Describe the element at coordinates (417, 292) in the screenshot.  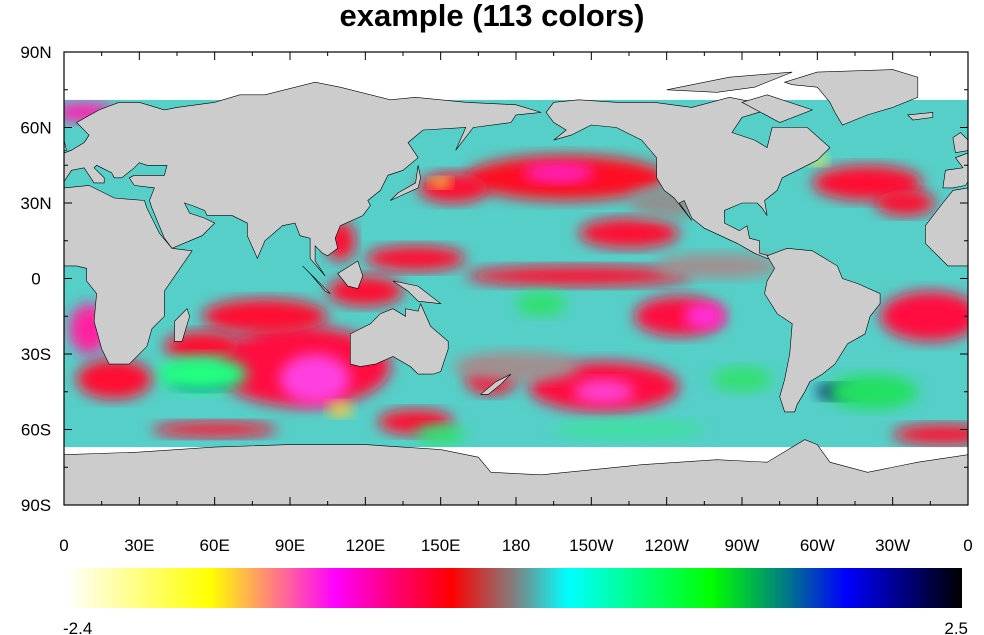
I see `land-newguinea` at that location.